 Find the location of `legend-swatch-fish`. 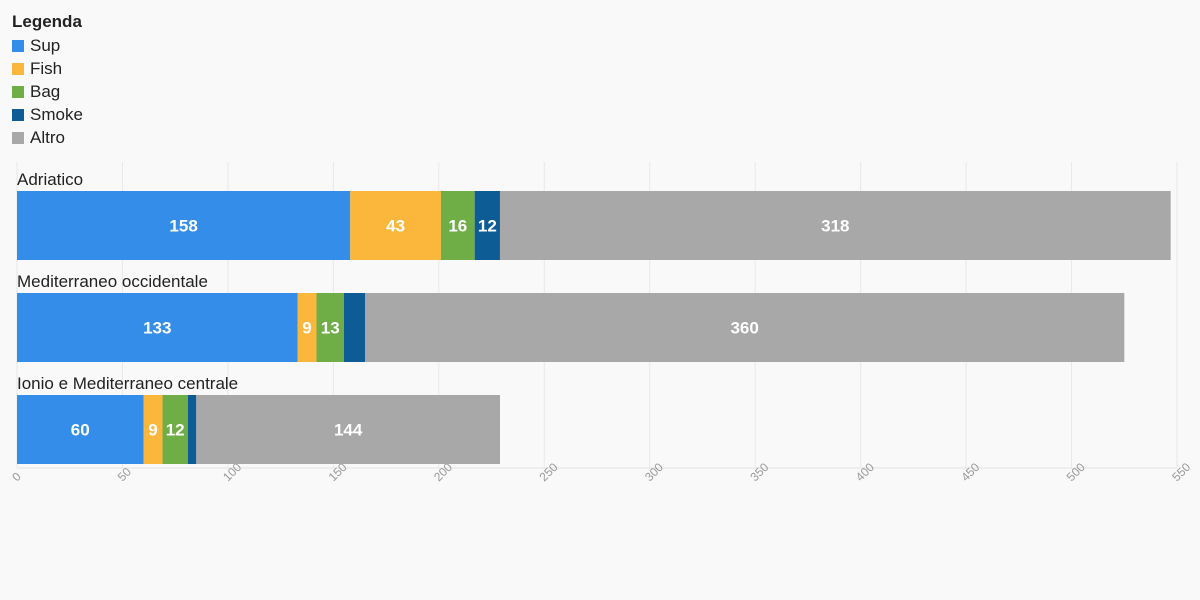

legend-swatch-fish is located at coordinates (18, 68).